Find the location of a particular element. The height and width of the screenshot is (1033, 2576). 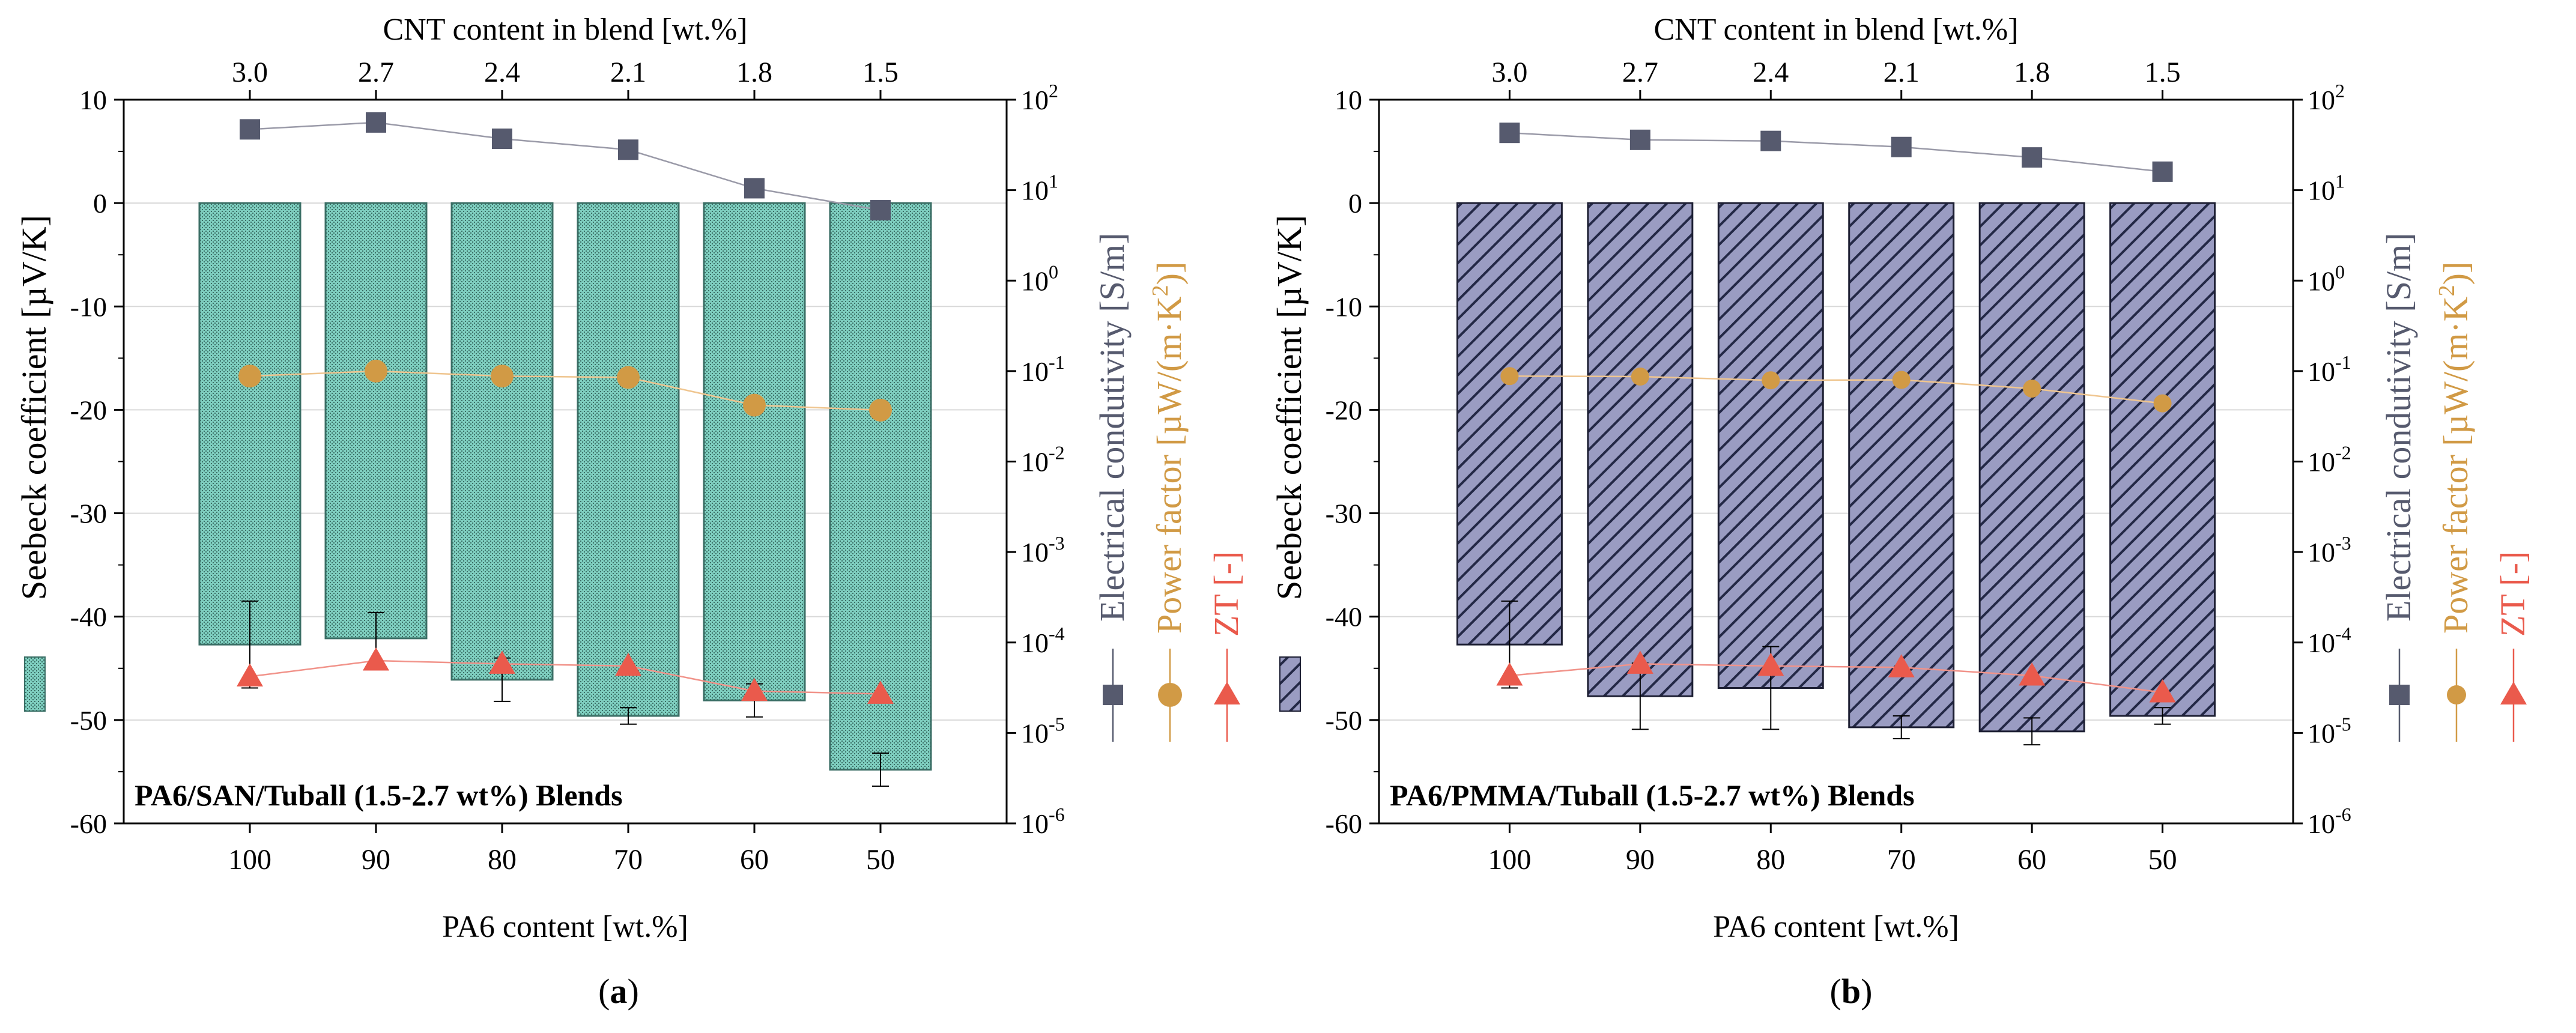

y2-tick-exponent: -4 is located at coordinates (1057, 634).